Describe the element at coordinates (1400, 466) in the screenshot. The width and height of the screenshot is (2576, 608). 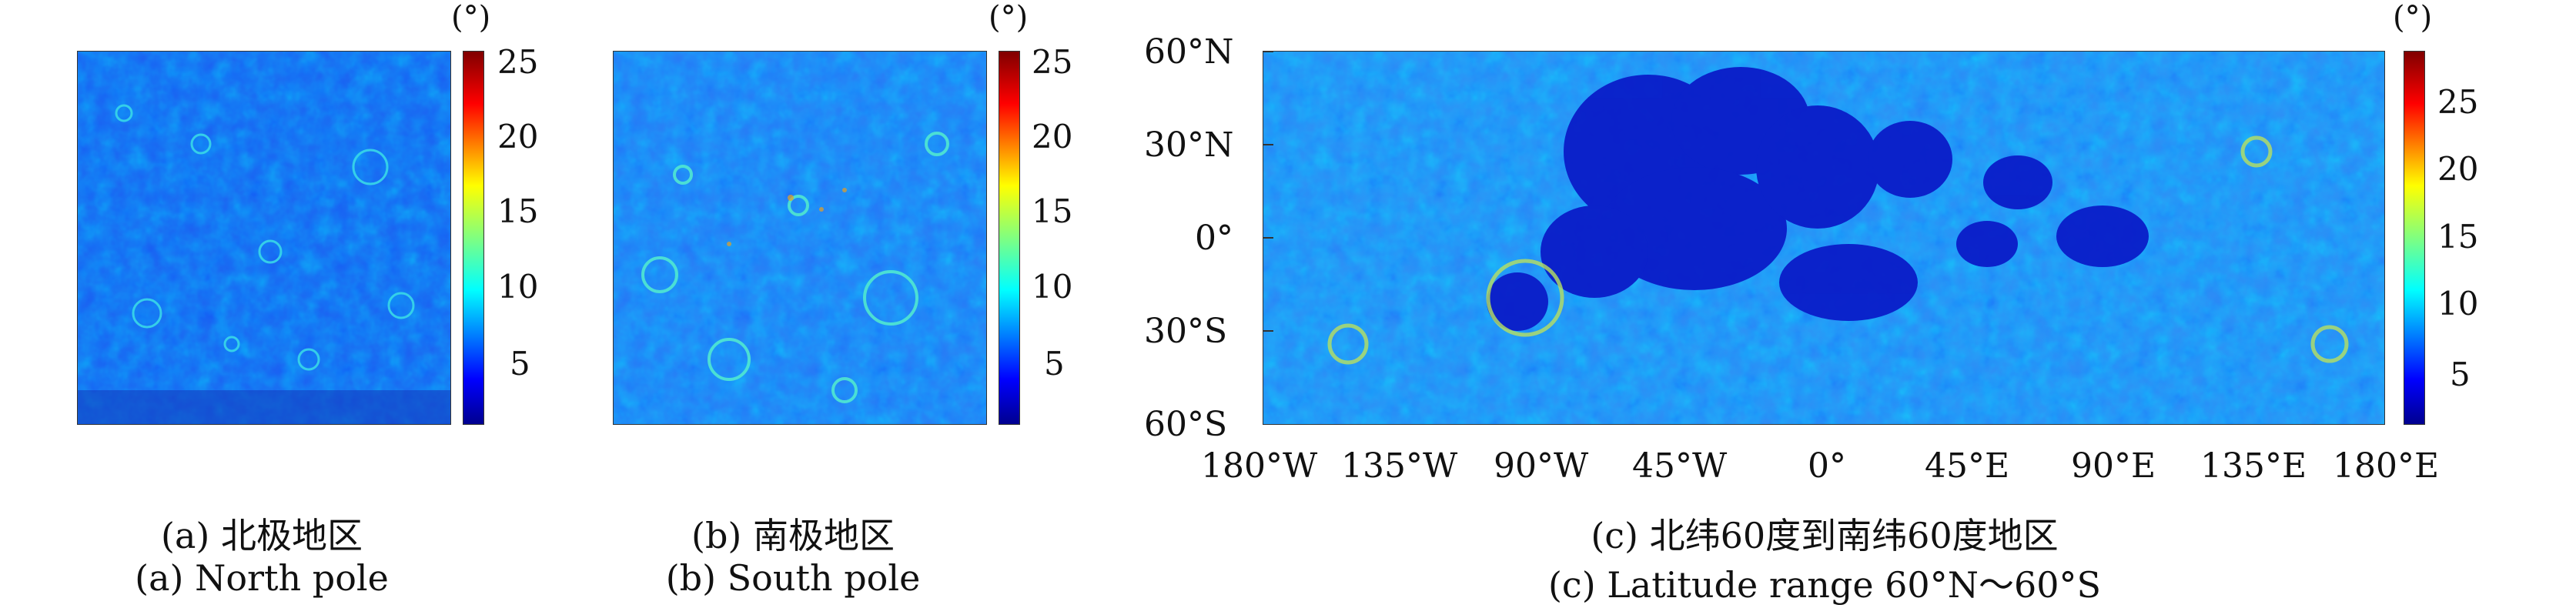
I see `x-axis-tick-label: 135°W` at that location.